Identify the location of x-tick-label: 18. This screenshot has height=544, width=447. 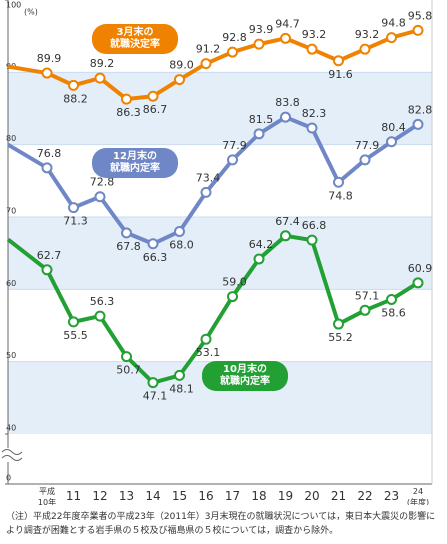
(258, 496).